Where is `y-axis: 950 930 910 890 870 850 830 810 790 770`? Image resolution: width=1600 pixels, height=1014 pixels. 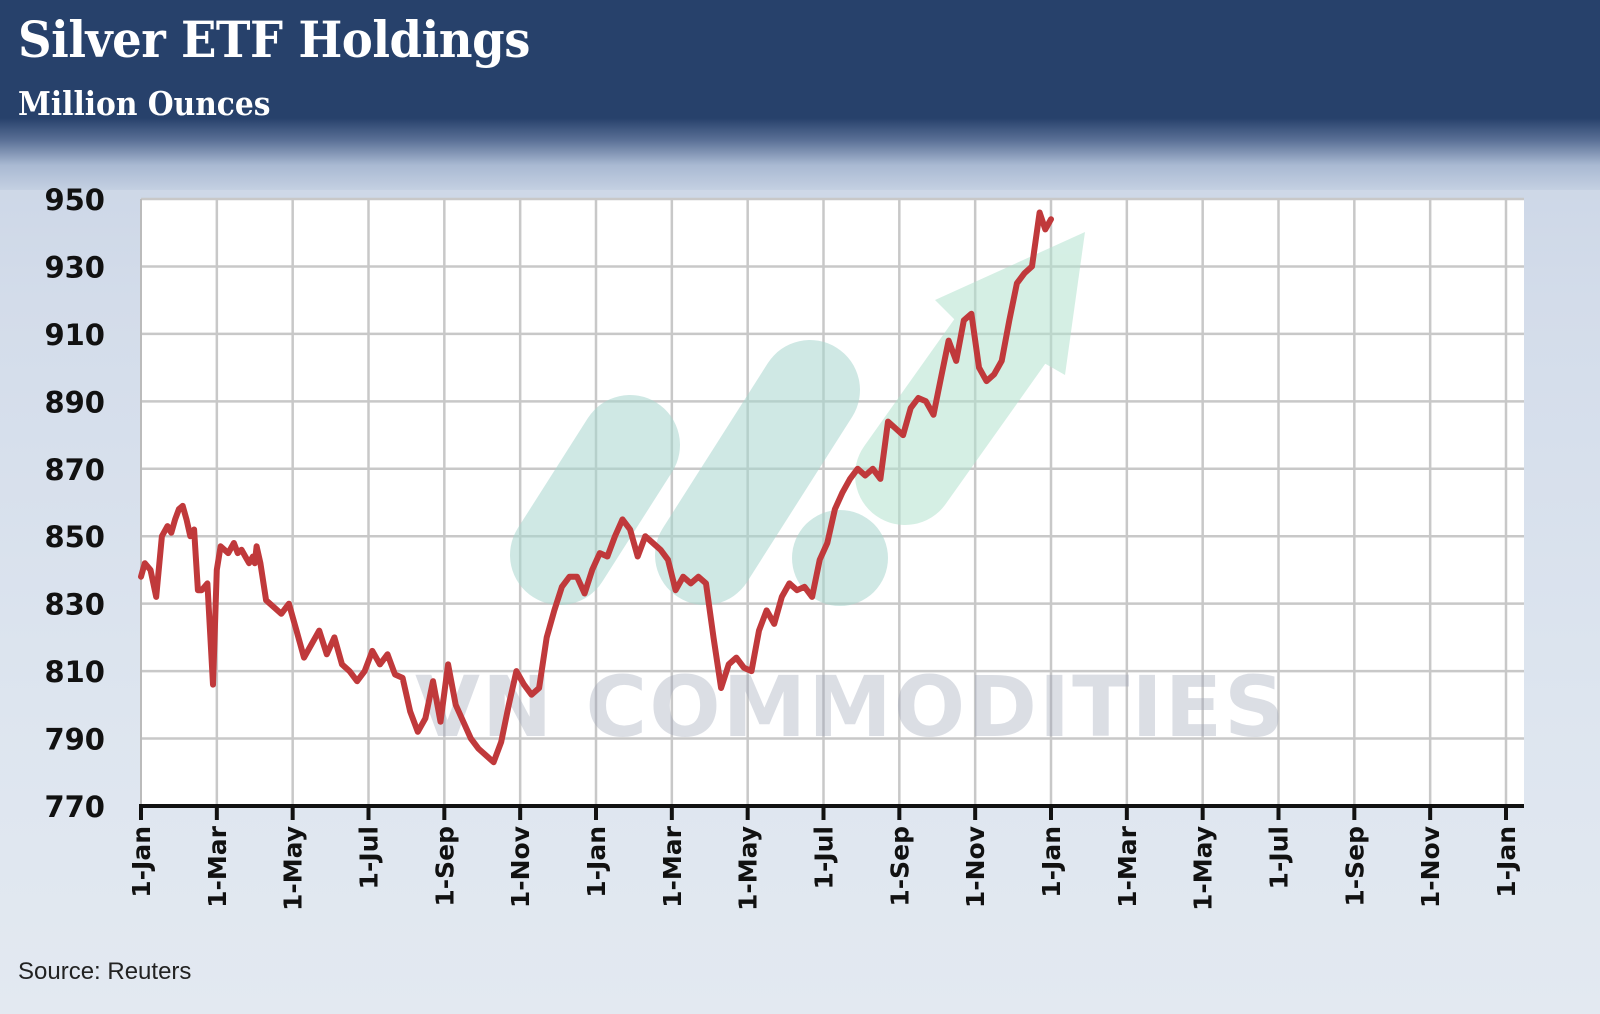
y-axis: 950 930 910 890 870 850 830 810 790 770 is located at coordinates (93, 503).